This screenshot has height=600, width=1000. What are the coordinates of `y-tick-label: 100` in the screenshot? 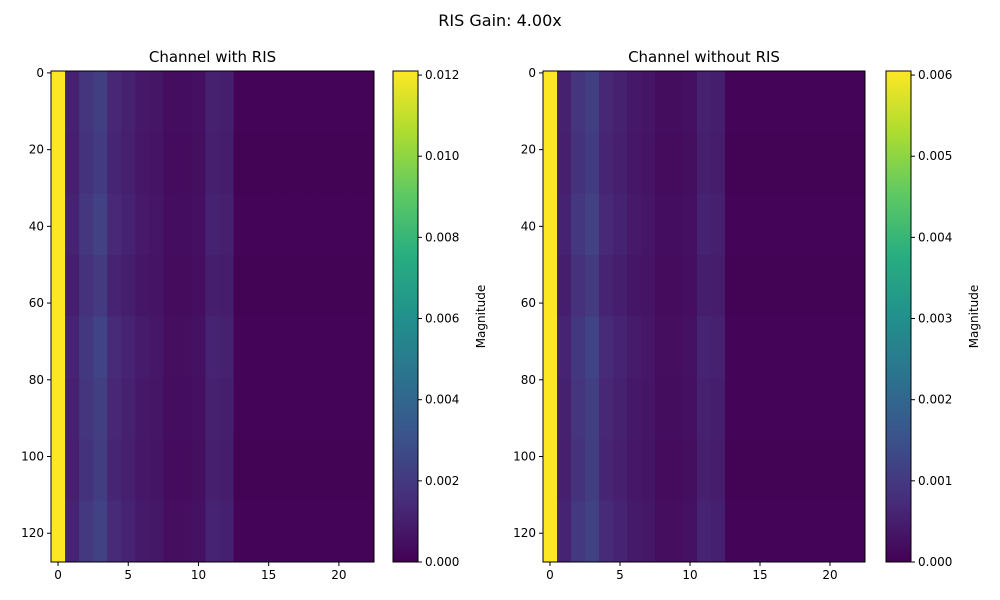 It's located at (32, 457).